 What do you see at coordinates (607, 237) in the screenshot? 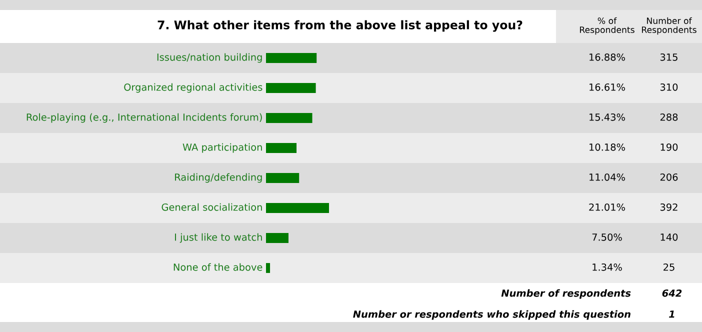
I see `data-label: 7.50%` at bounding box center [607, 237].